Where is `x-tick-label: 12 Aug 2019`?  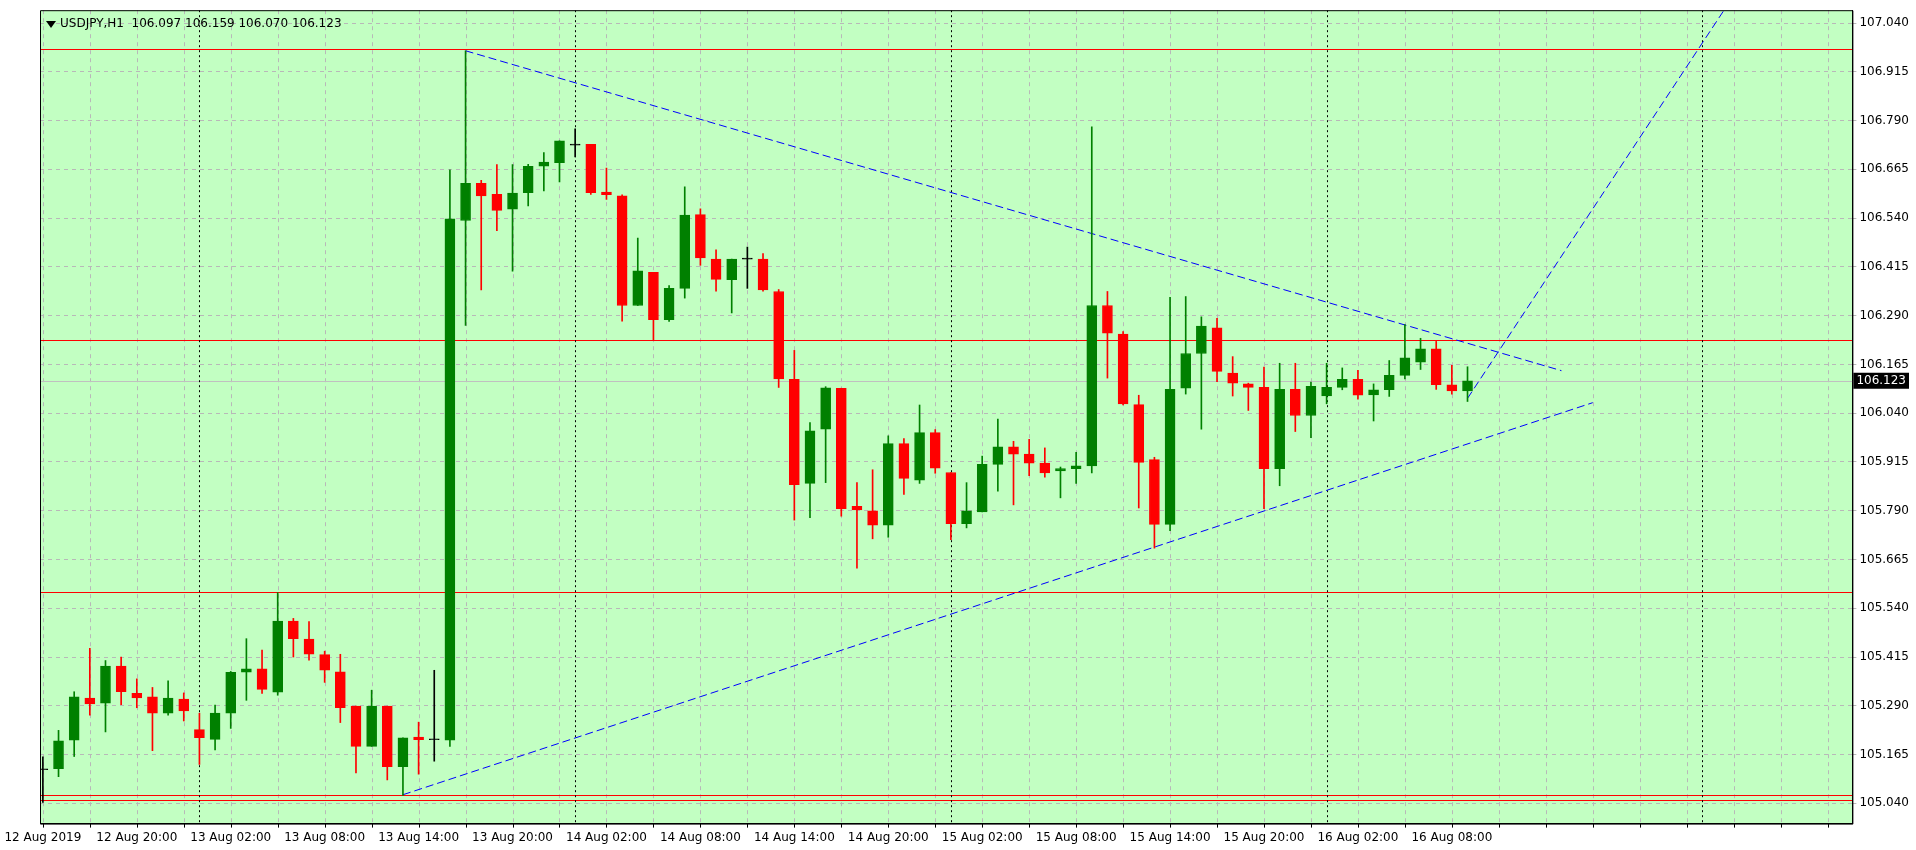 x-tick-label: 12 Aug 2019 is located at coordinates (43, 836).